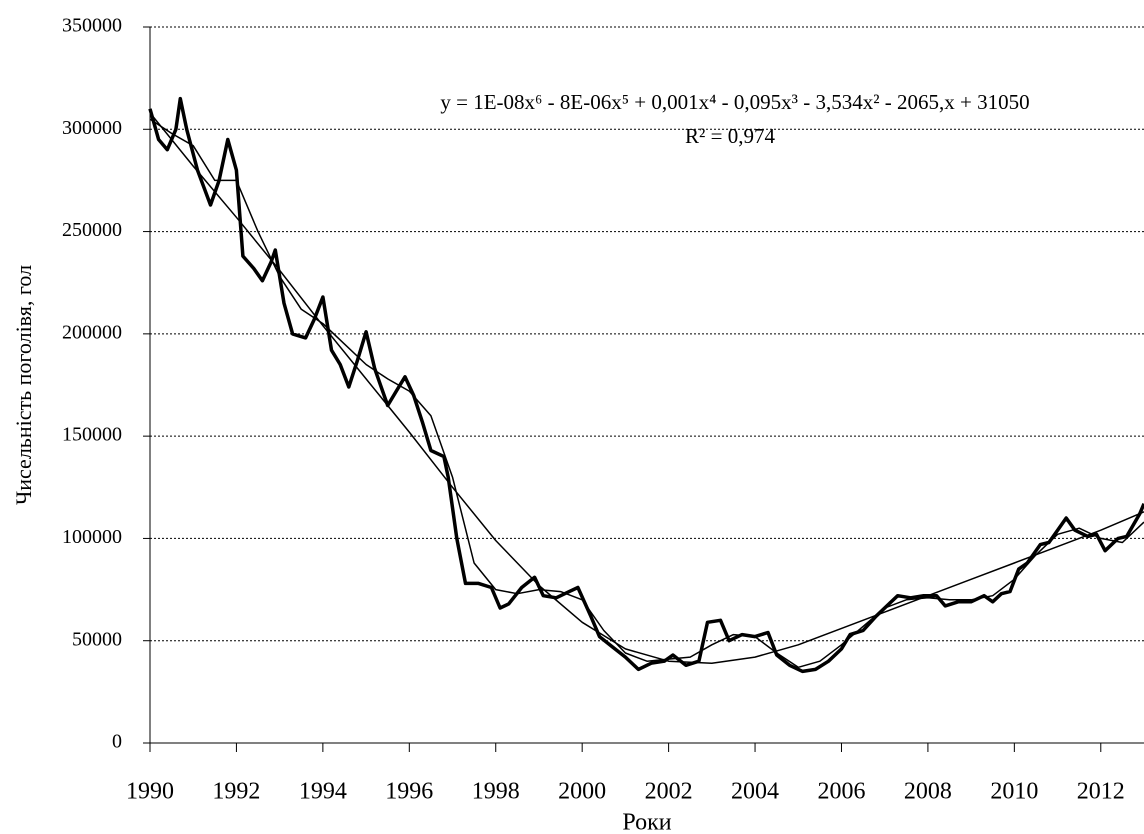  Describe the element at coordinates (97, 639) in the screenshot. I see `y-tick-label: 50000` at that location.